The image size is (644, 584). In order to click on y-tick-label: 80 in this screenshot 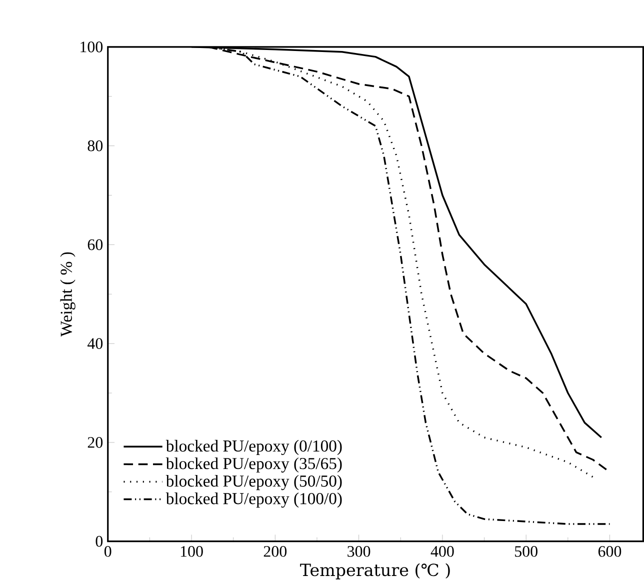, I will do `click(95, 146)`.